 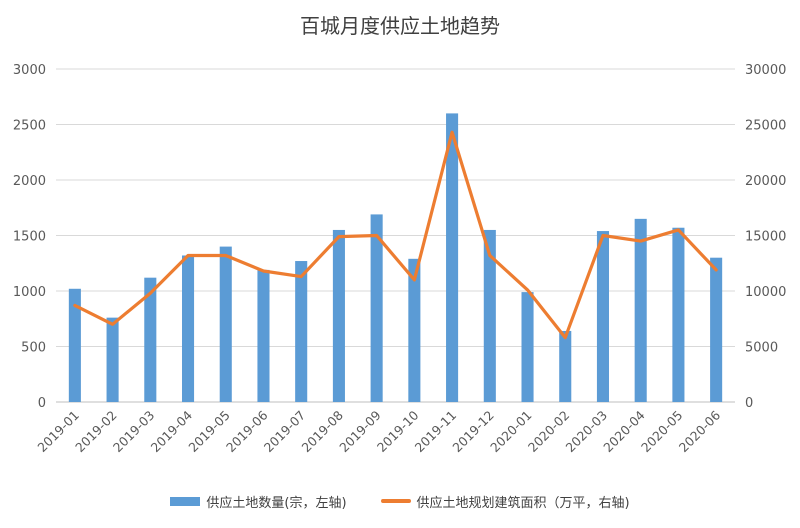 What do you see at coordinates (761, 348) in the screenshot?
I see `y-right-tick-label: 5000` at bounding box center [761, 348].